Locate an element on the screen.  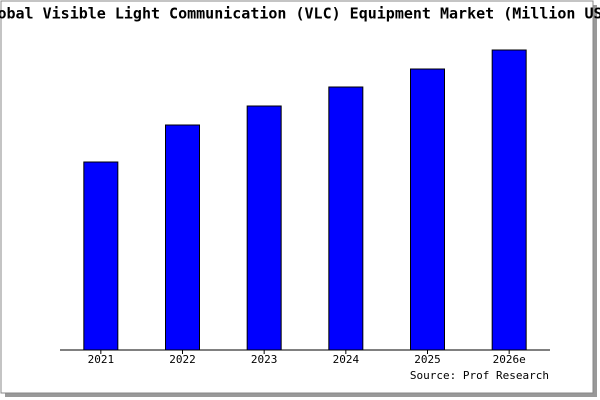
x-tick-label: 2022 is located at coordinates (182, 359).